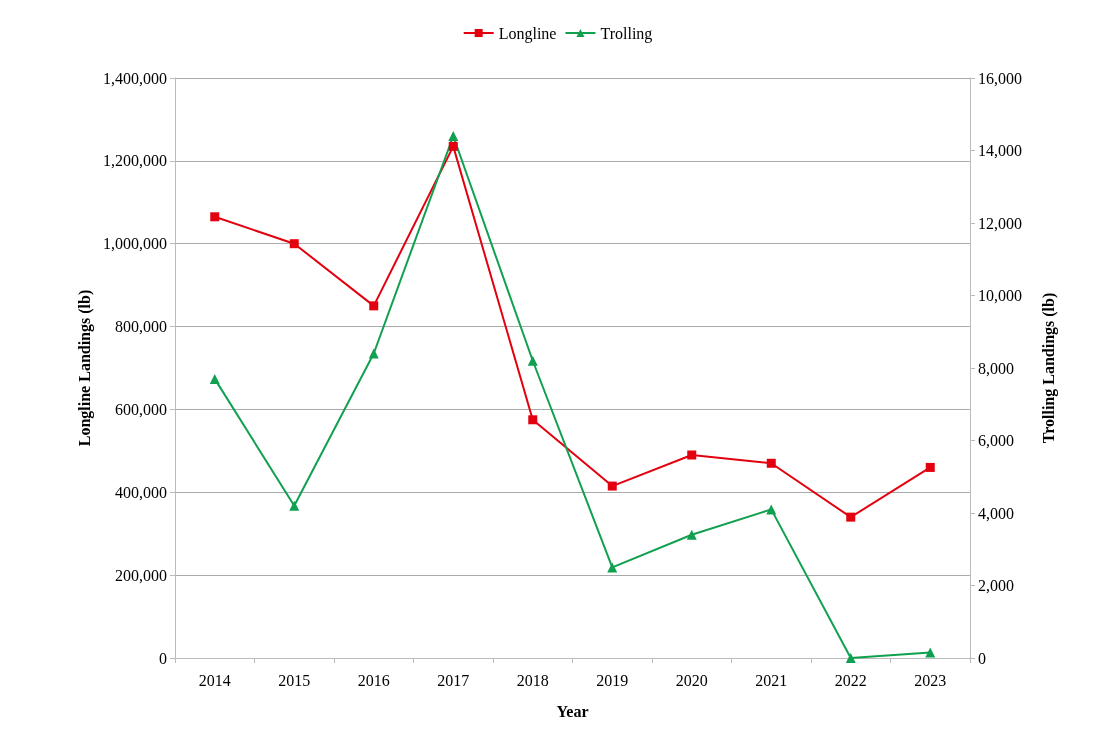 This screenshot has height=748, width=1115. Describe the element at coordinates (1000, 78) in the screenshot. I see `y2-tick-label: 16,000` at that location.